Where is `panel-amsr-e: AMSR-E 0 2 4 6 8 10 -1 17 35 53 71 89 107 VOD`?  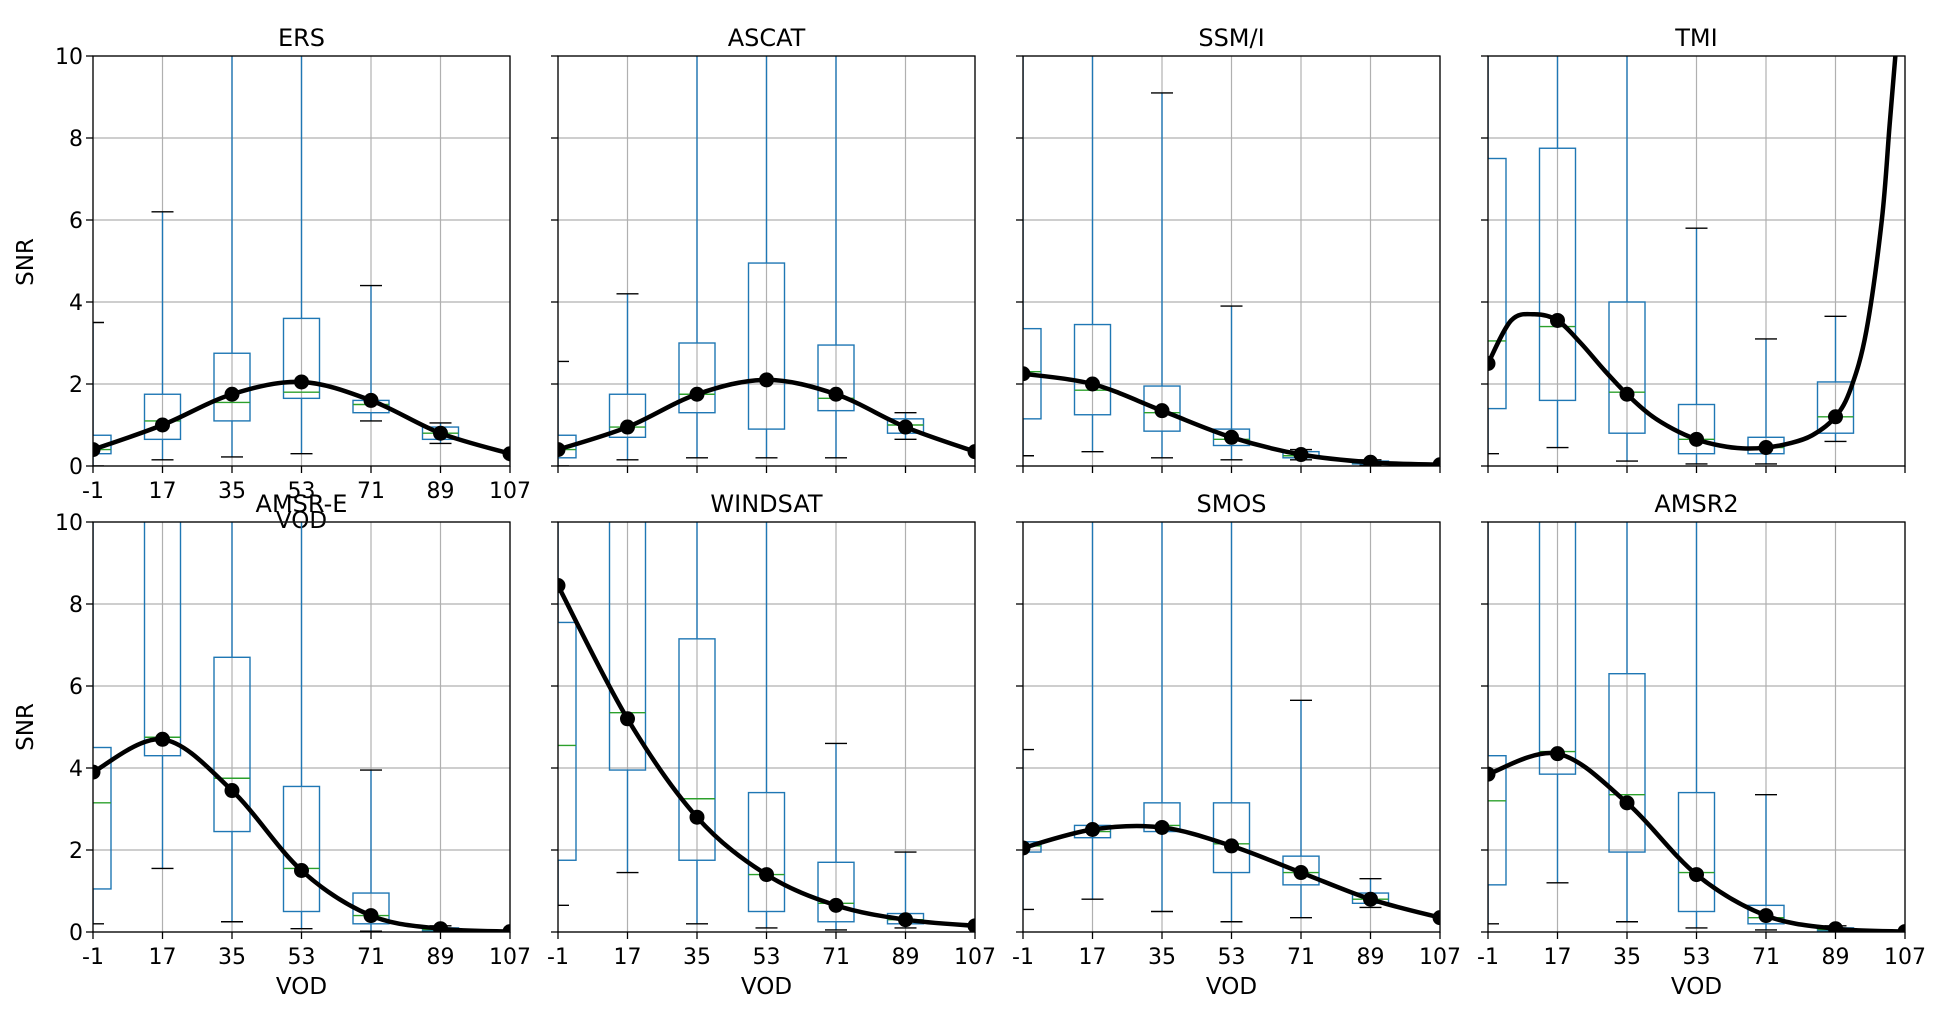
panel-amsr-e: AMSR-E 0 2 4 6 8 10 -1 17 35 53 71 89 107 VOD is located at coordinates (293, 745).